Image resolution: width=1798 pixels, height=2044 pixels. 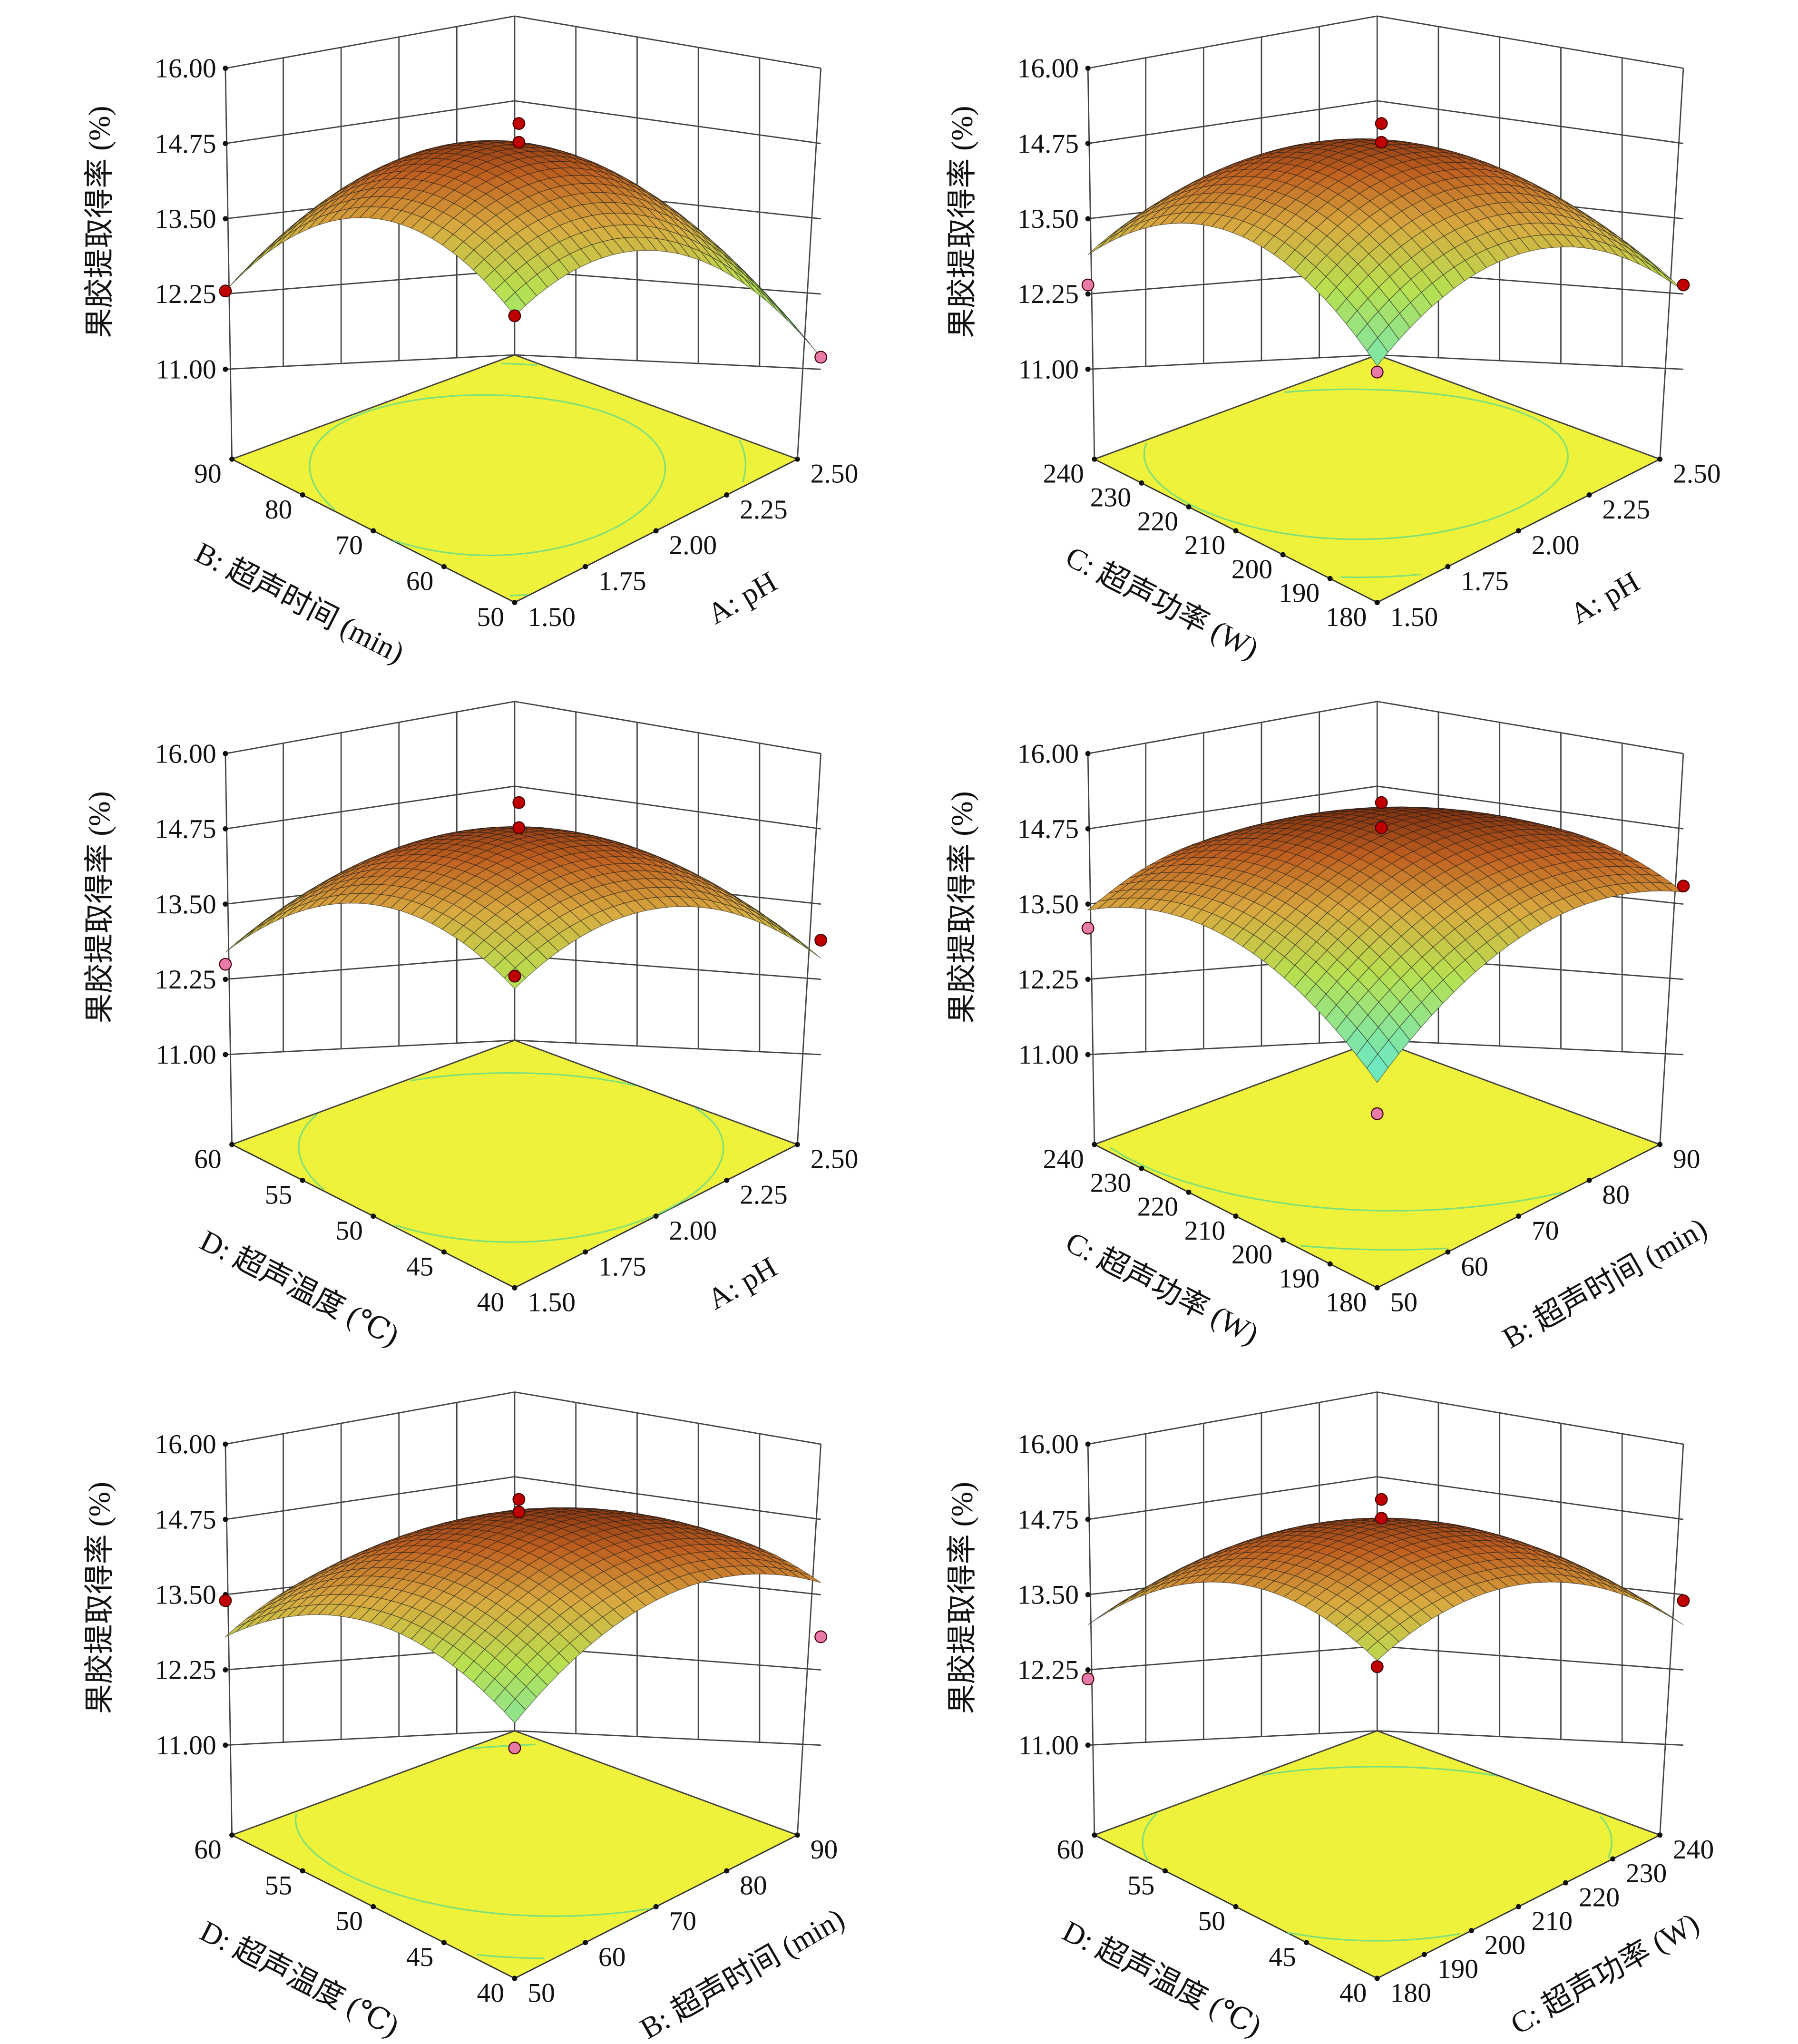 I want to click on left-axis-tick-label: 70, so click(x=349, y=545).